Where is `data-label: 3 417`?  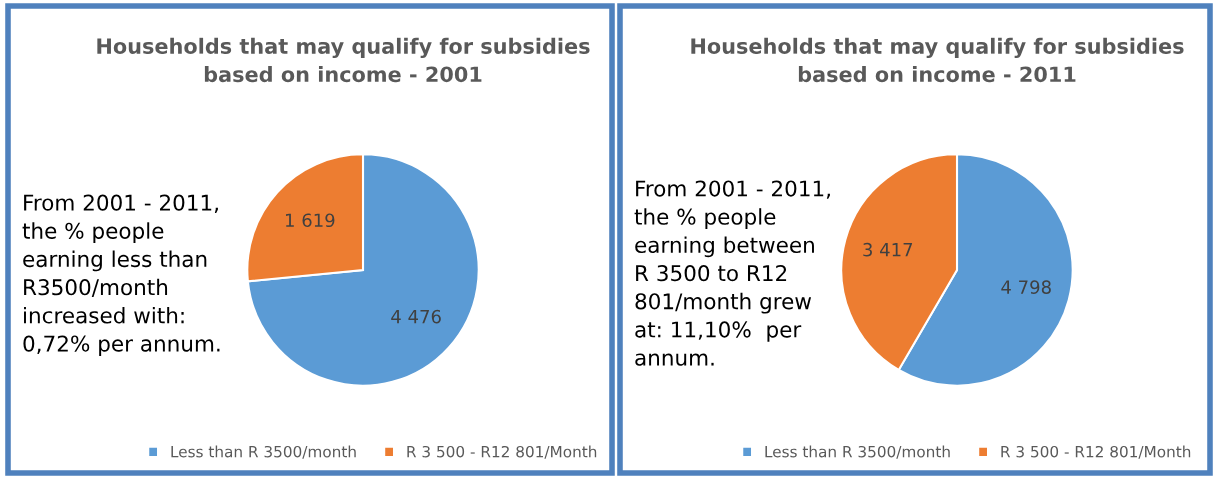 data-label: 3 417 is located at coordinates (888, 249).